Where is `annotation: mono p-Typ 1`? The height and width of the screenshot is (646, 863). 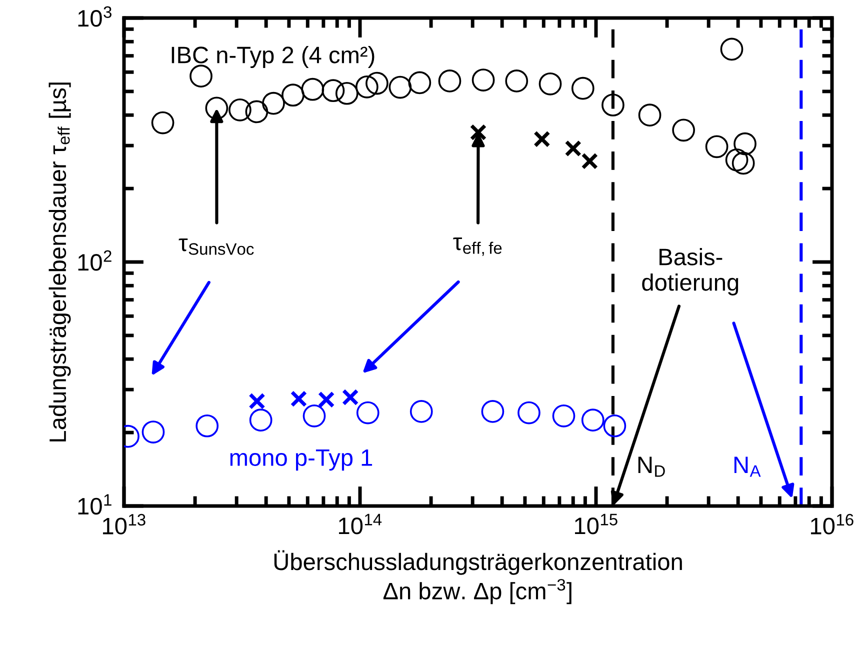 annotation: mono p-Typ 1 is located at coordinates (301, 460).